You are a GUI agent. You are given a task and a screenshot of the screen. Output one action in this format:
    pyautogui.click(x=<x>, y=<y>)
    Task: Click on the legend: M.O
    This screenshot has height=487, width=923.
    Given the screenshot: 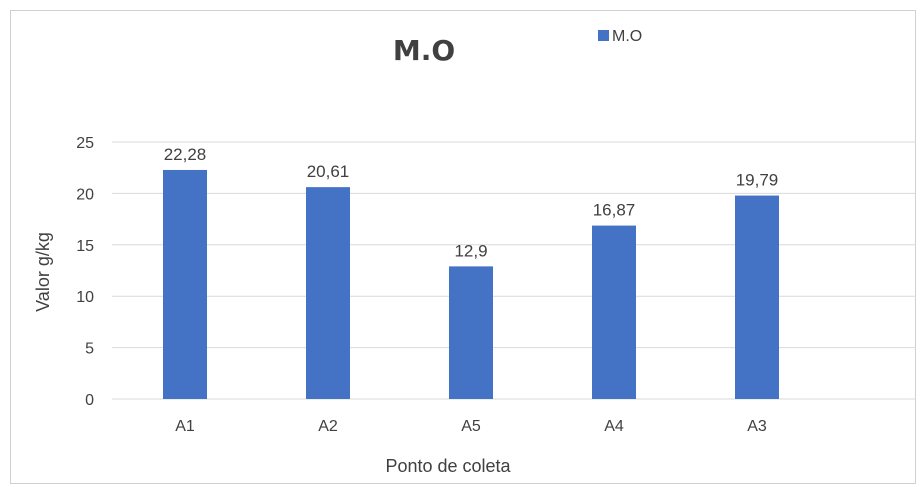 What is the action you would take?
    pyautogui.click(x=620, y=36)
    